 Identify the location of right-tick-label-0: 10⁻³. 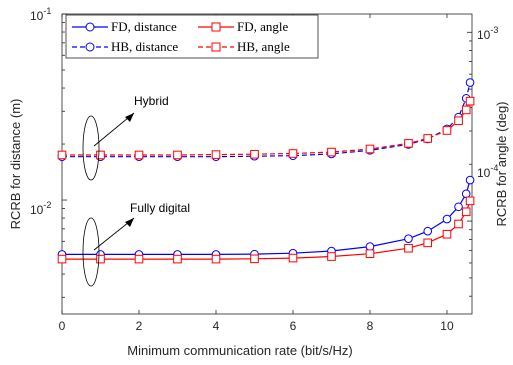
(487, 33).